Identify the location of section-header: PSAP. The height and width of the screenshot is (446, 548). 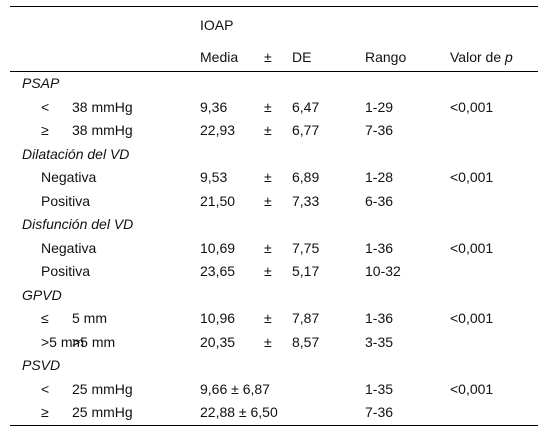
(274, 84).